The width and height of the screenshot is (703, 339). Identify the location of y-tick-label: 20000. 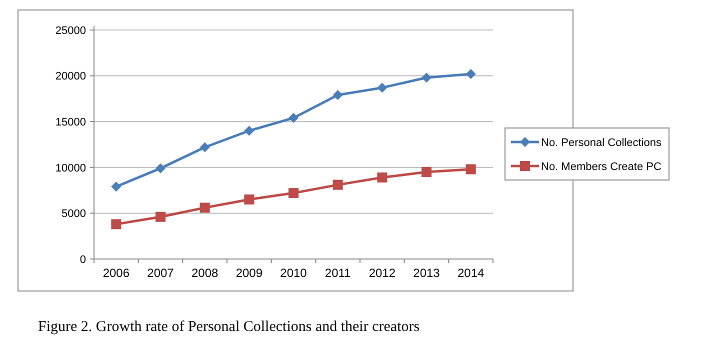
(70, 76).